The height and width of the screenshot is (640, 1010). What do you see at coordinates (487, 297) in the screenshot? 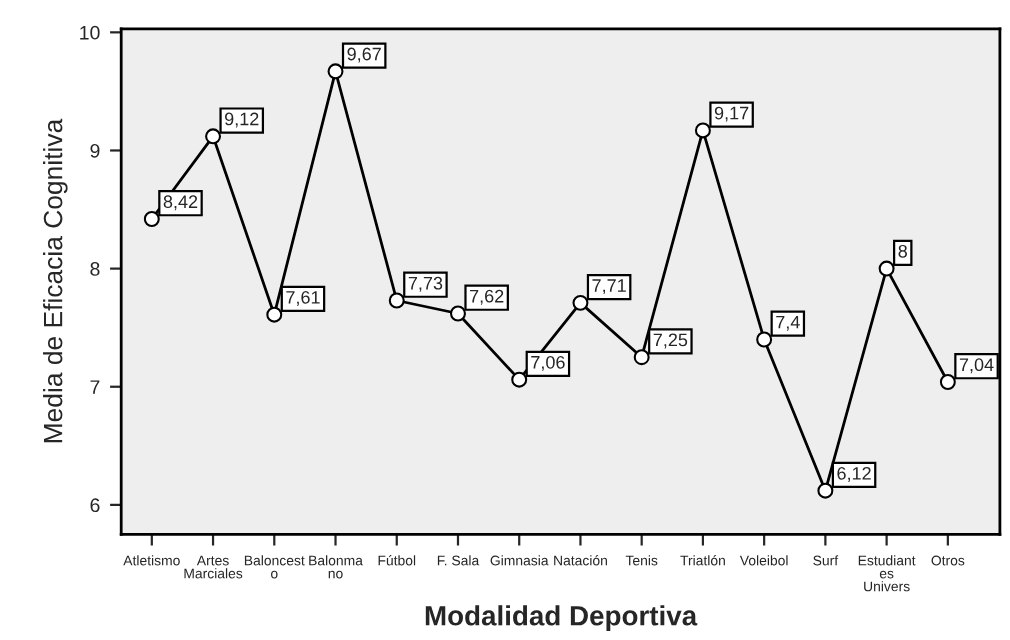
I see `text: 7,62` at bounding box center [487, 297].